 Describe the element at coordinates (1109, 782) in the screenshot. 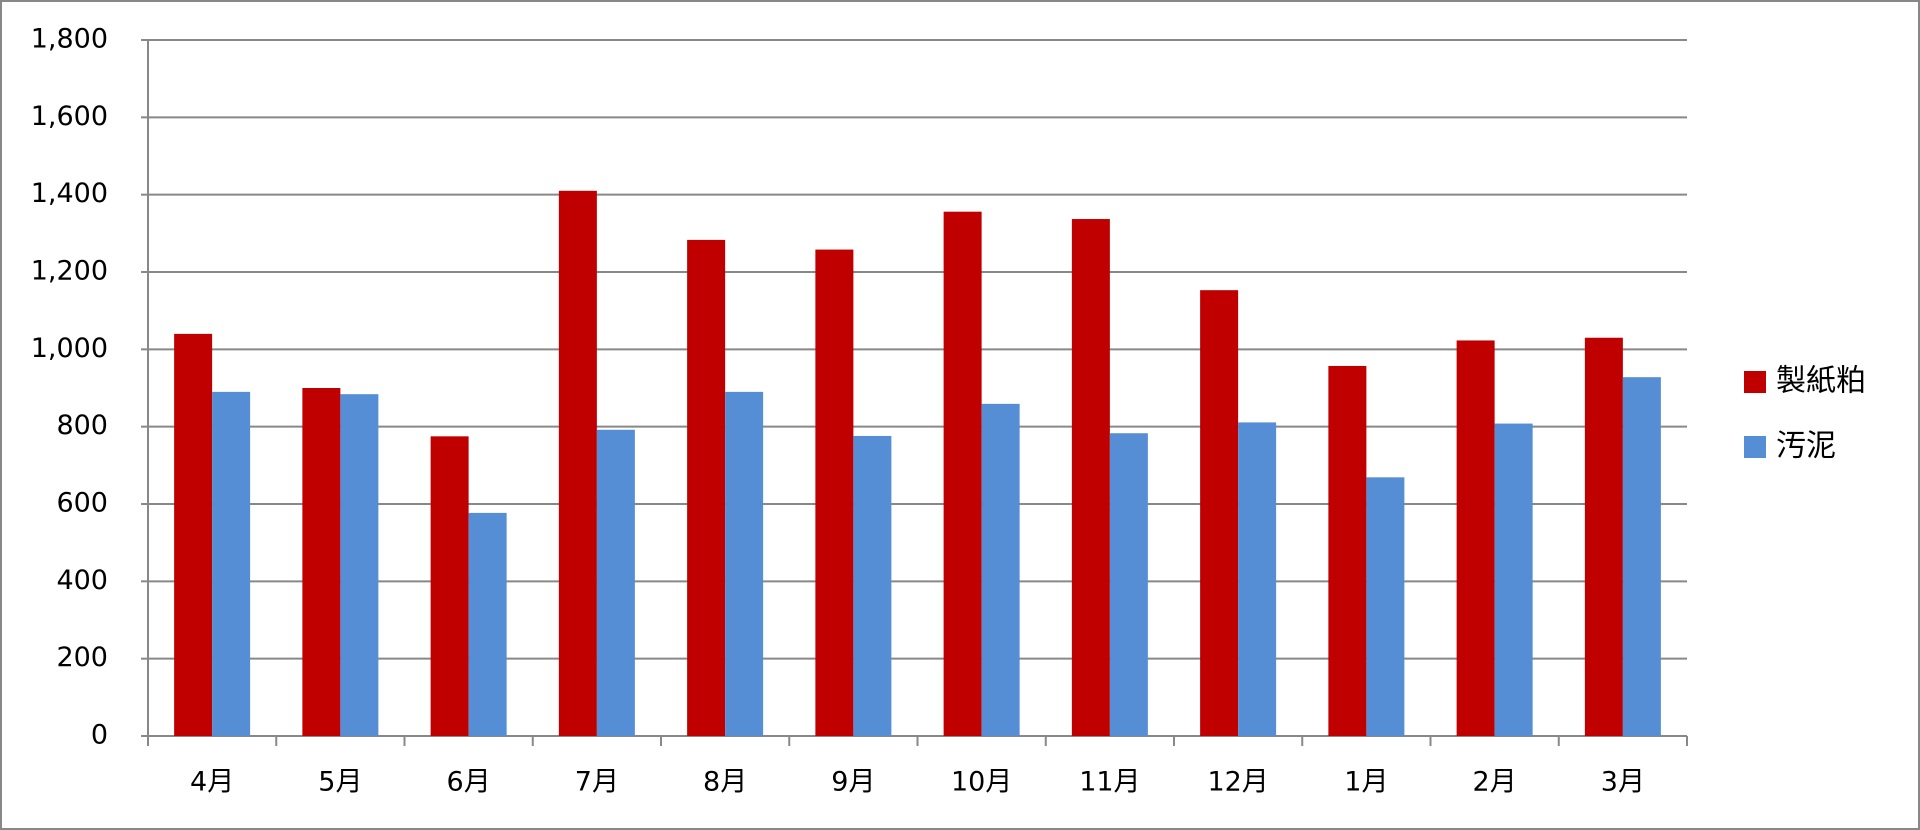

I see `x-tick-label: 11月` at that location.